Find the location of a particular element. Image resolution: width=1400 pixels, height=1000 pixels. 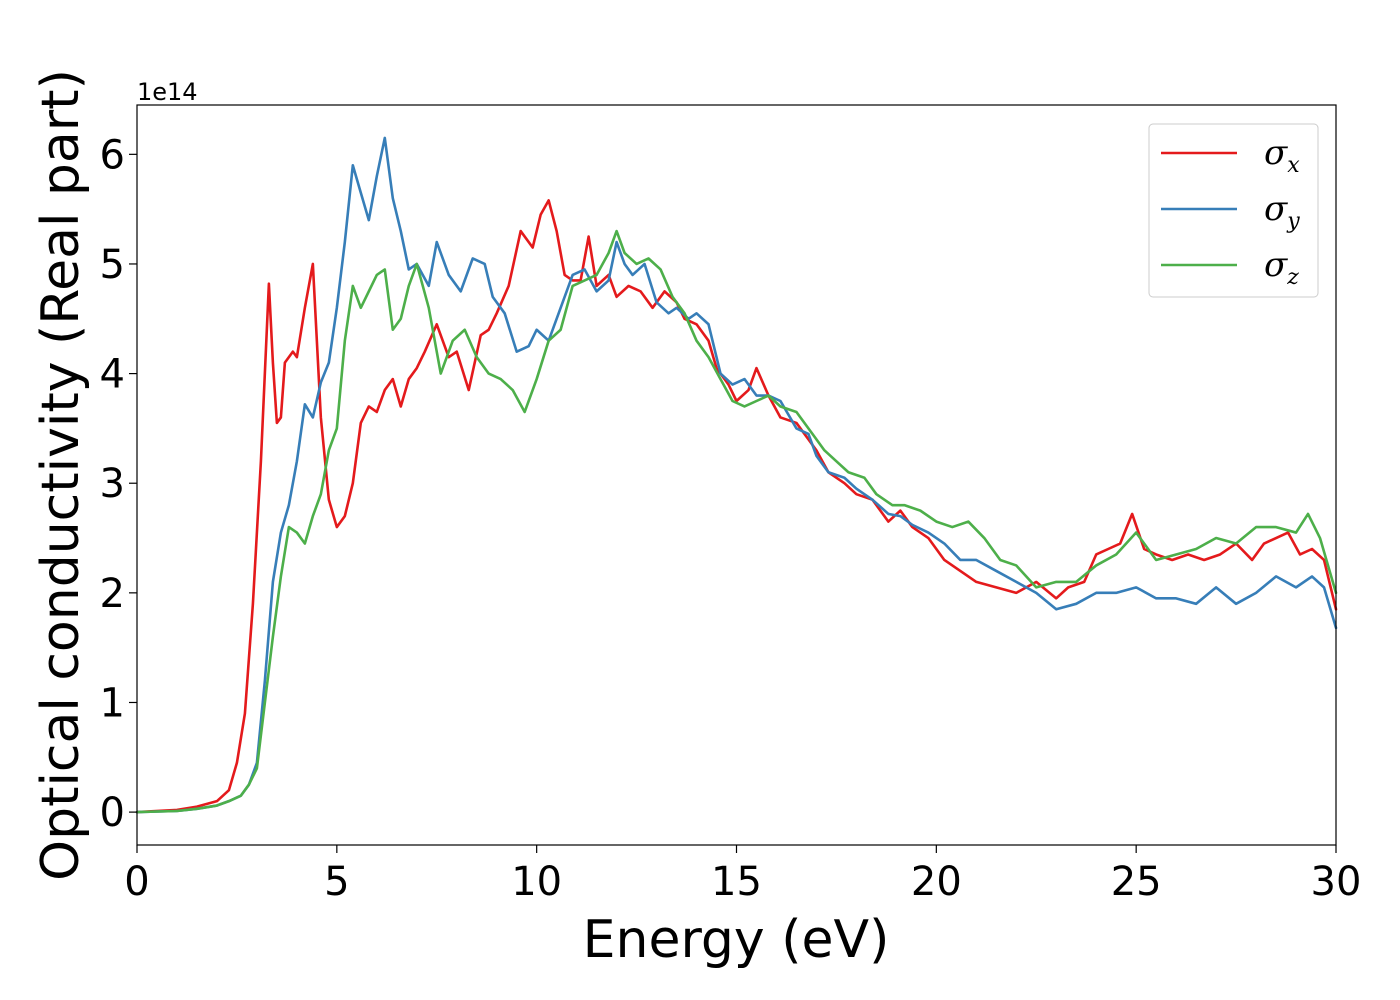

y-offset-text: 1e14 is located at coordinates (167, 92).